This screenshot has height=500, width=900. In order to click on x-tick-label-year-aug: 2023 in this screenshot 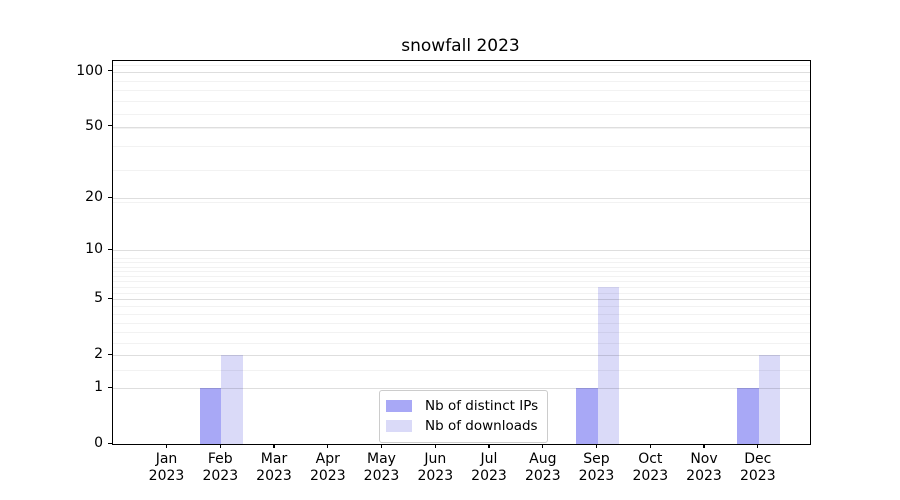, I will do `click(542, 475)`.